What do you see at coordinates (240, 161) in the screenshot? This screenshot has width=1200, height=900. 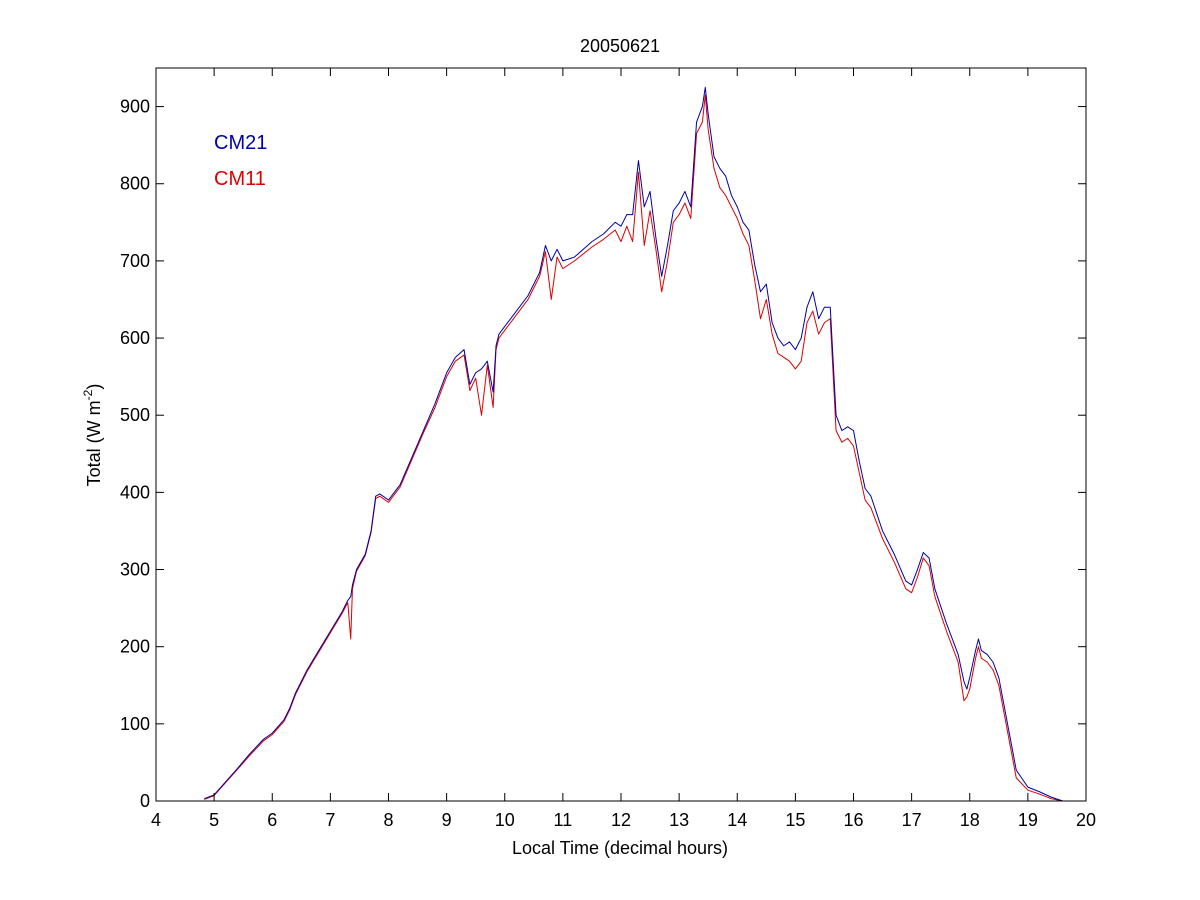 I see `legend: CM21 CM11` at bounding box center [240, 161].